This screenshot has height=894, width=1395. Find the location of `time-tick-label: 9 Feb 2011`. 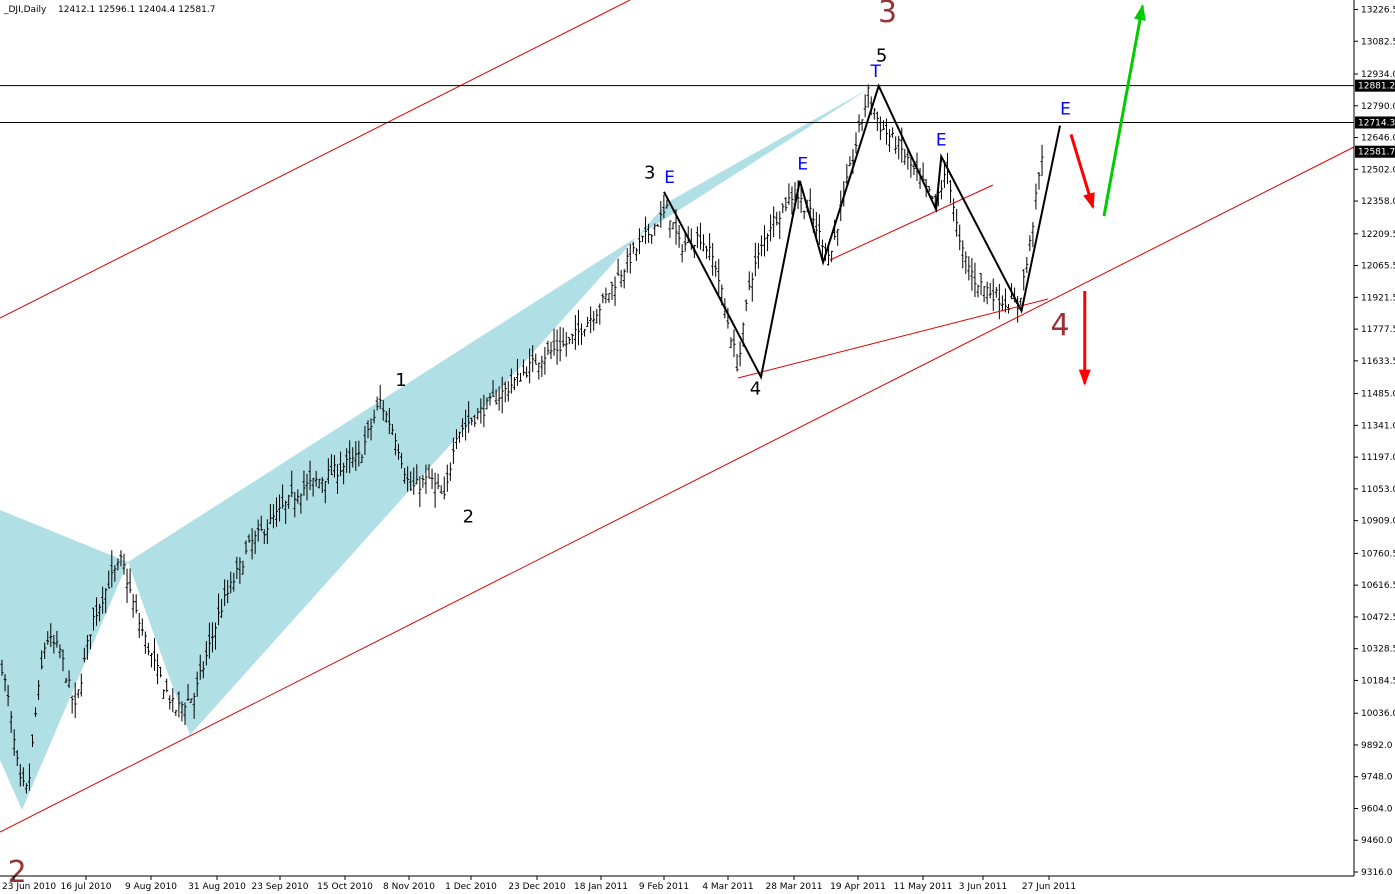

time-tick-label: 9 Feb 2011 is located at coordinates (664, 887).